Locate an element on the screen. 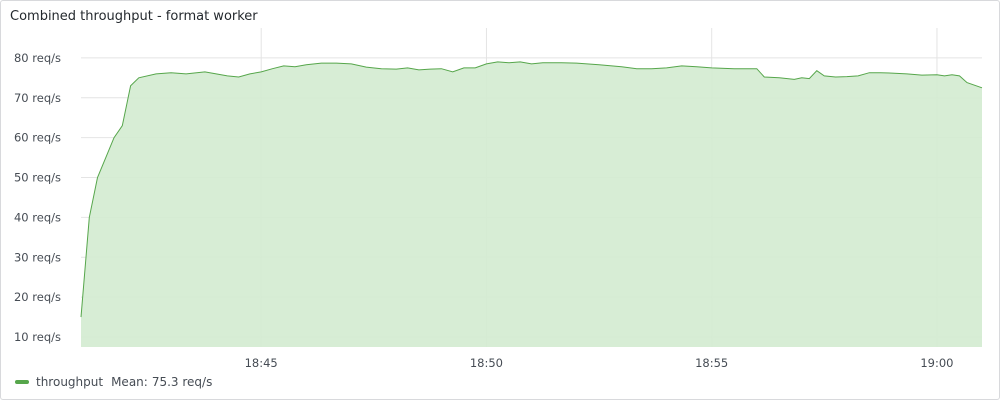 The width and height of the screenshot is (1000, 400). legend: throughput Mean: 75.3 req/s is located at coordinates (113, 382).